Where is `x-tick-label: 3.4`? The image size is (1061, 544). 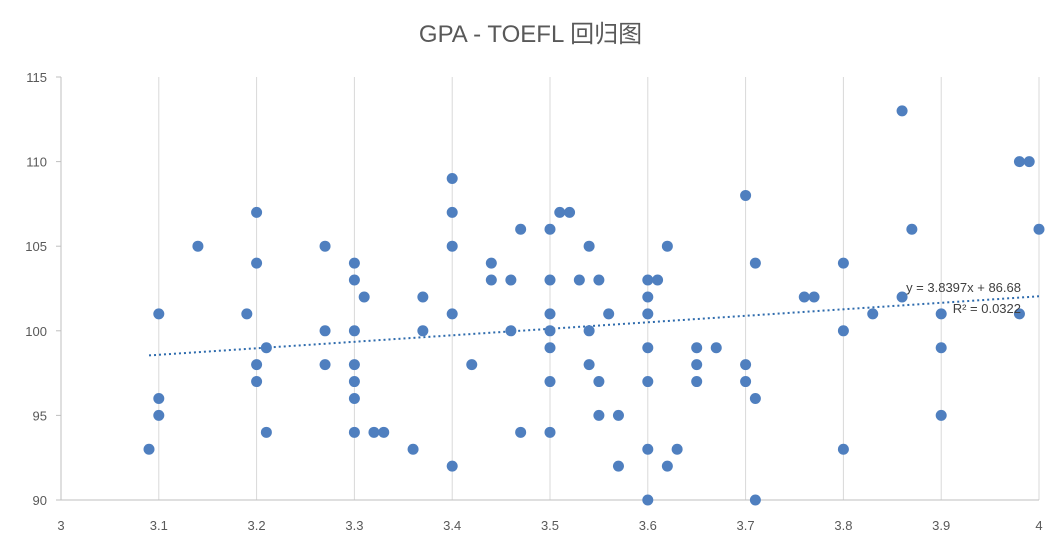
x-tick-label: 3.4 is located at coordinates (452, 525).